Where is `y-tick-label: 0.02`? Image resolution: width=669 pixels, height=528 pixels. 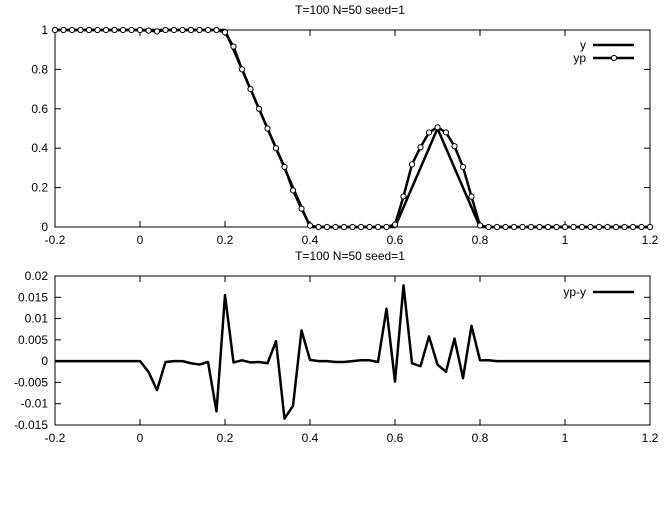 y-tick-label: 0.02 is located at coordinates (37, 276).